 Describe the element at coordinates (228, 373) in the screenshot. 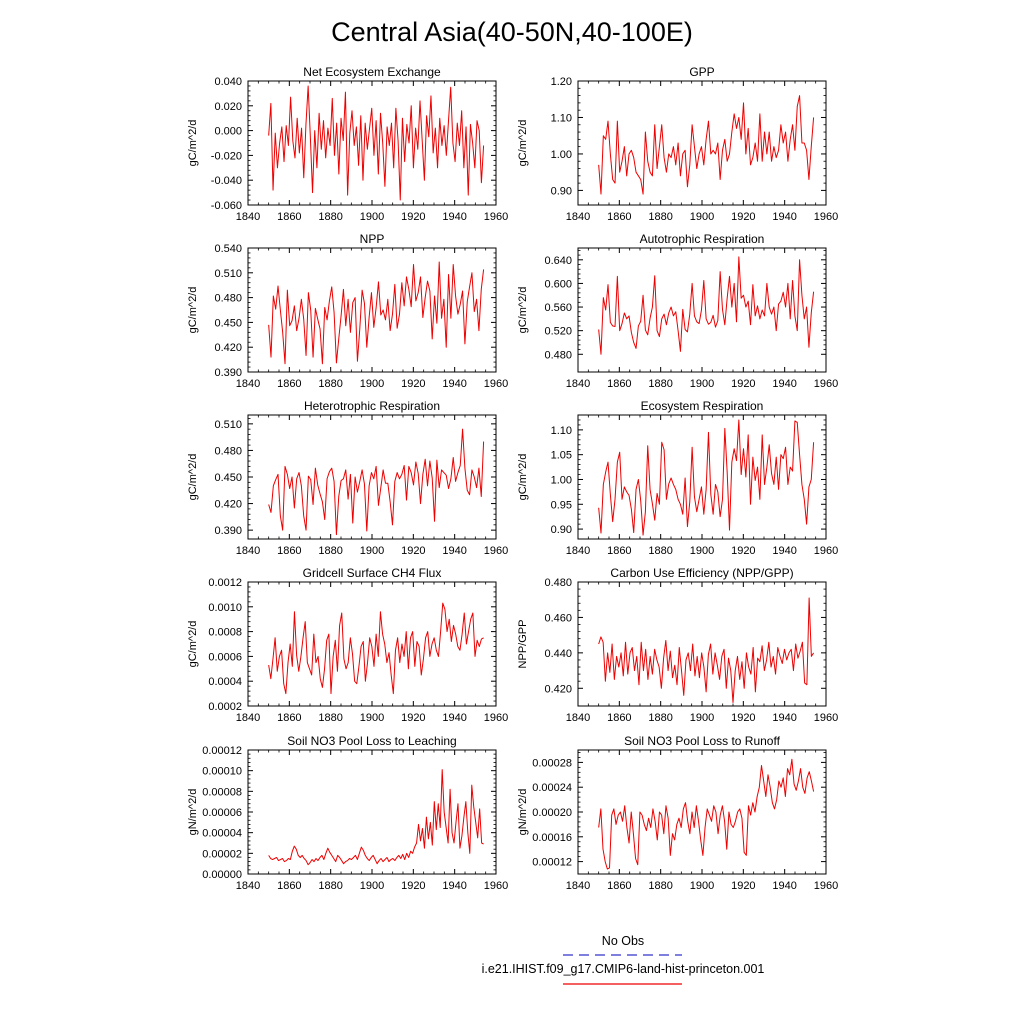

I see `y-tick-label: 0.390` at that location.